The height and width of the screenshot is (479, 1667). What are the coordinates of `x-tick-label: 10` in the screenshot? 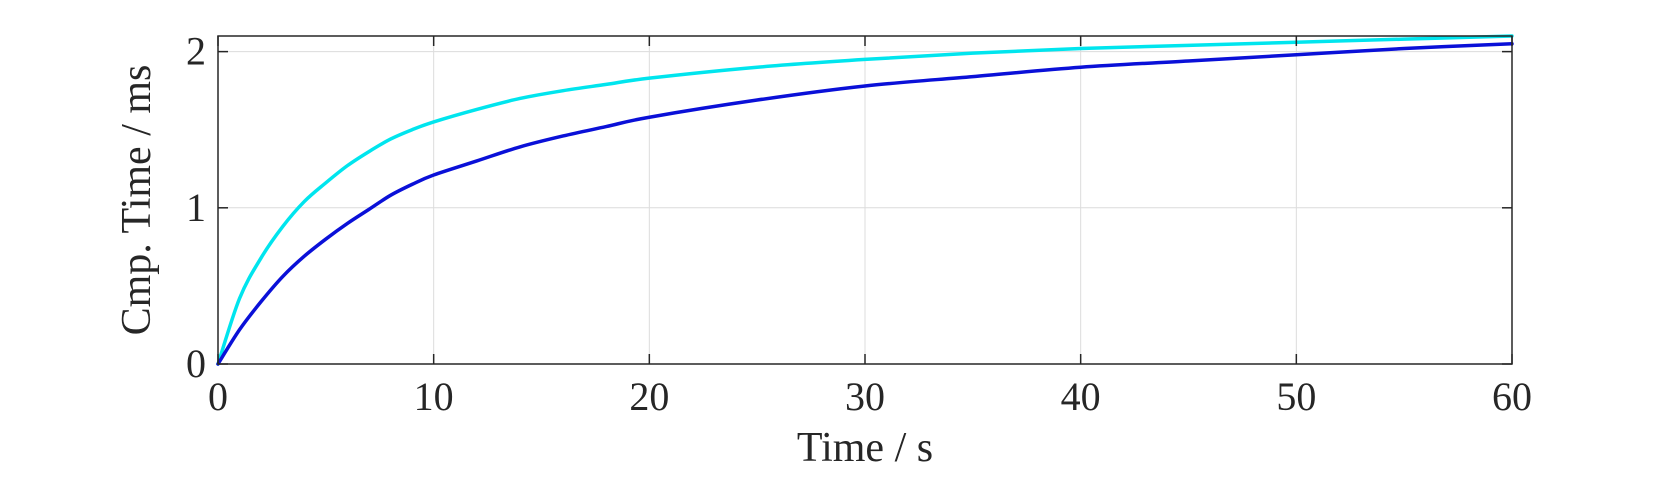 It's located at (434, 396).